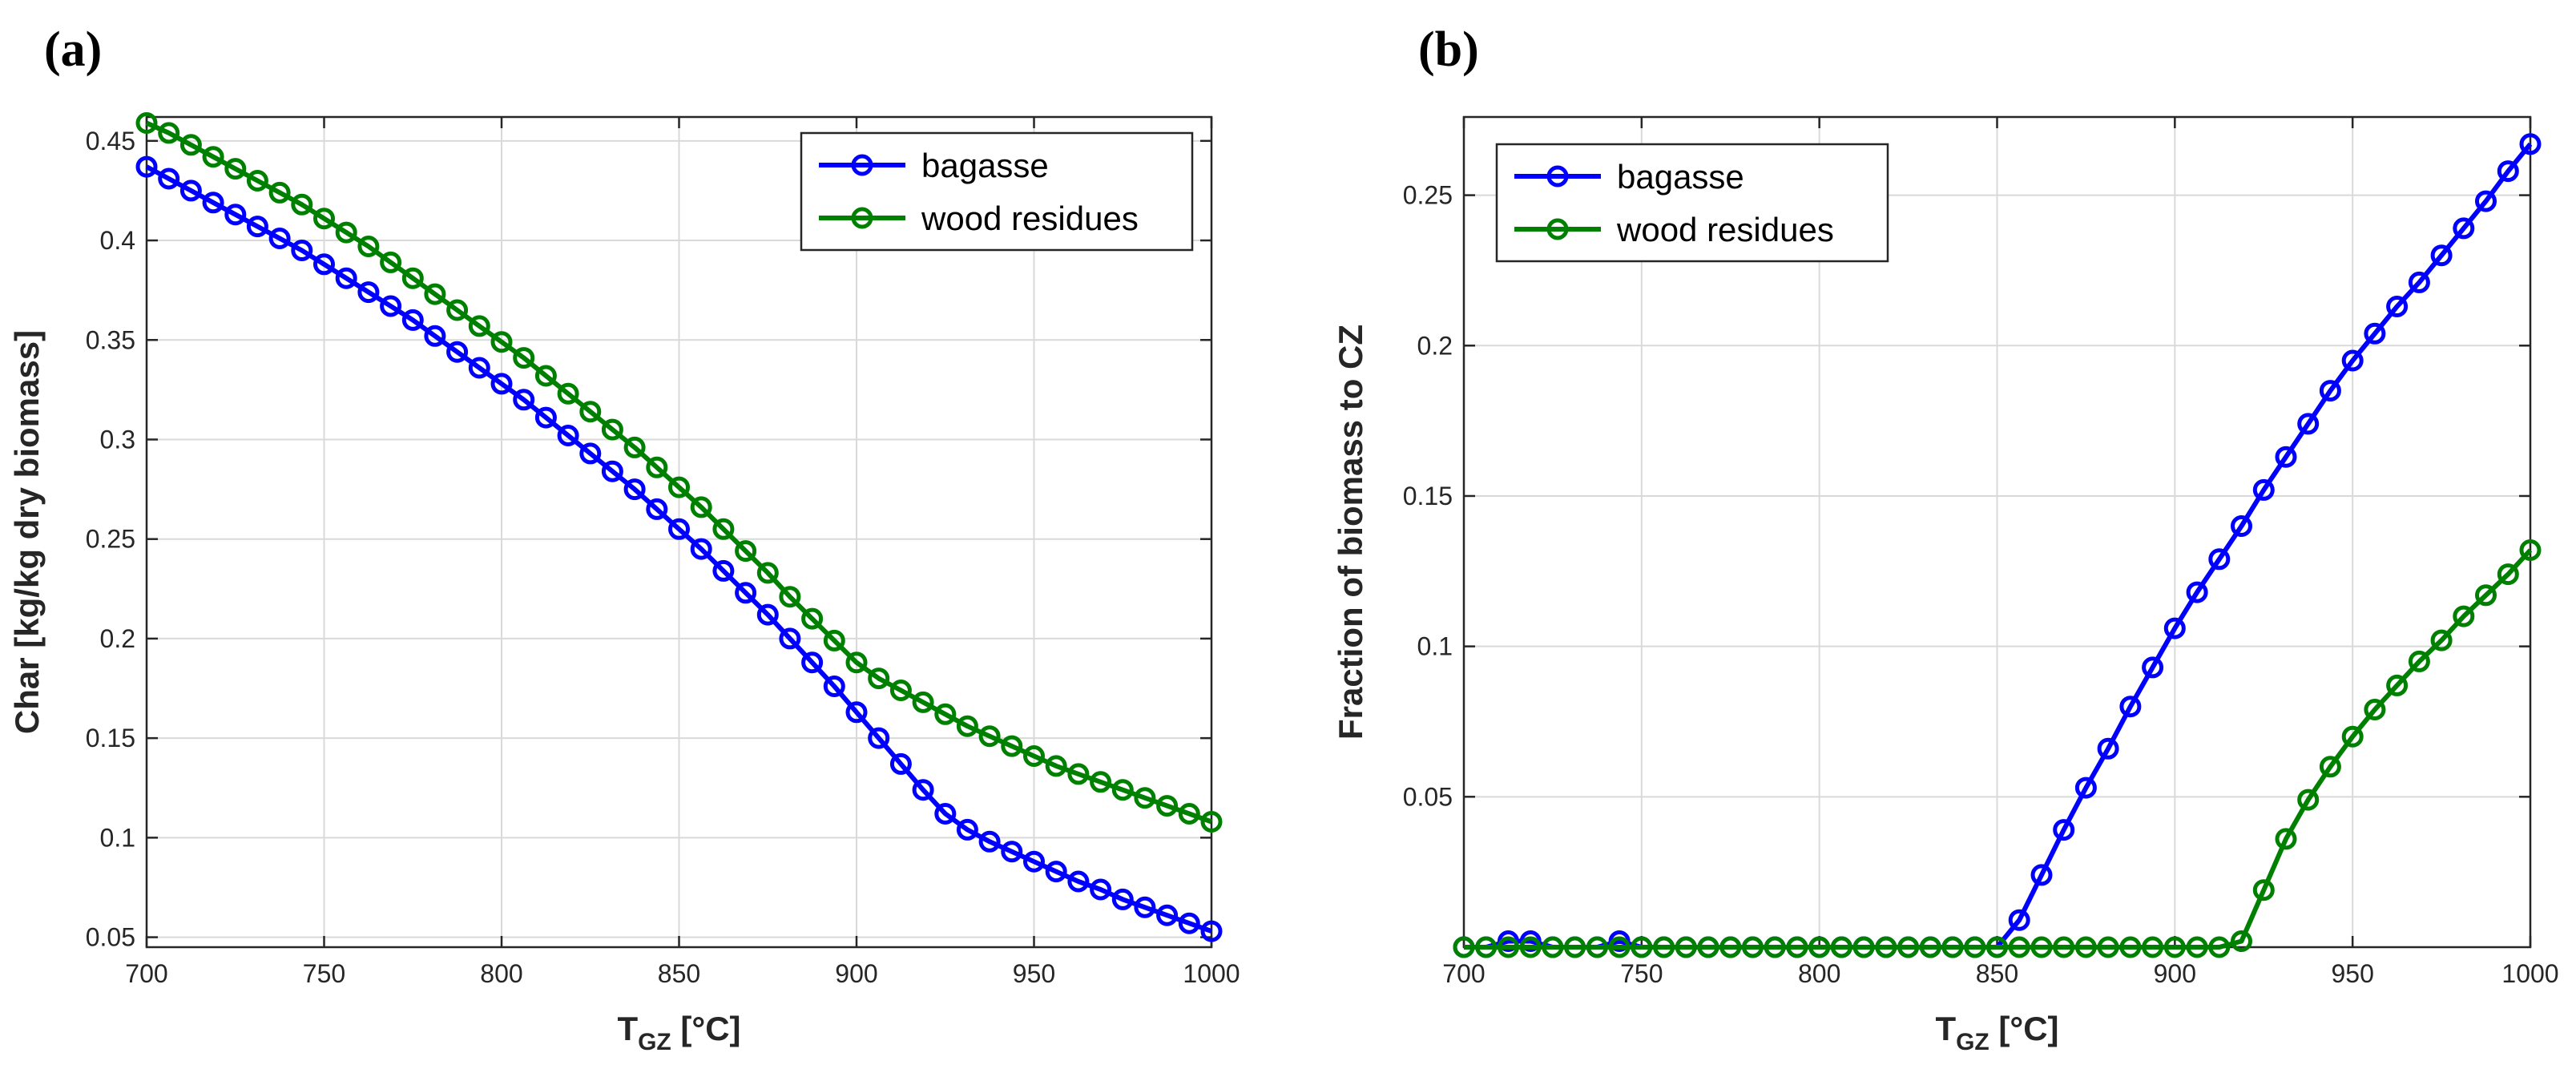 This screenshot has width=2576, height=1085. Describe the element at coordinates (856, 973) in the screenshot. I see `x-tick-label: 900` at that location.